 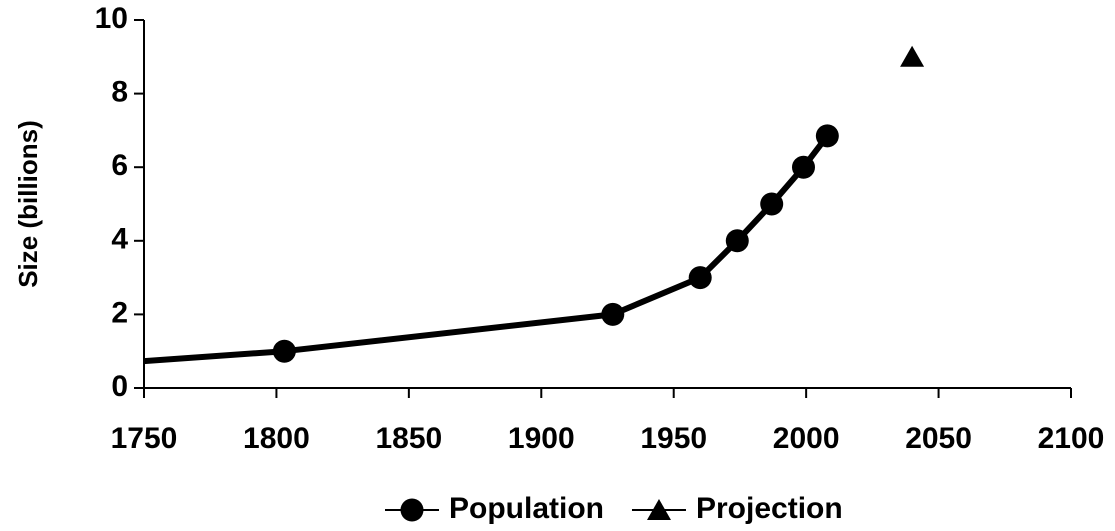 What do you see at coordinates (119, 239) in the screenshot?
I see `y-tick-label: 4` at bounding box center [119, 239].